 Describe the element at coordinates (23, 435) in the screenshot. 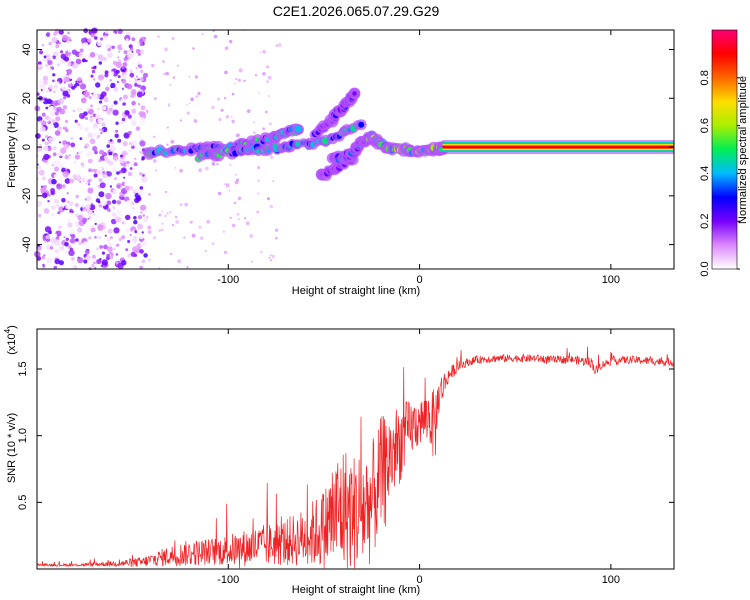

I see `snr-y-tick-label: 1.0` at that location.